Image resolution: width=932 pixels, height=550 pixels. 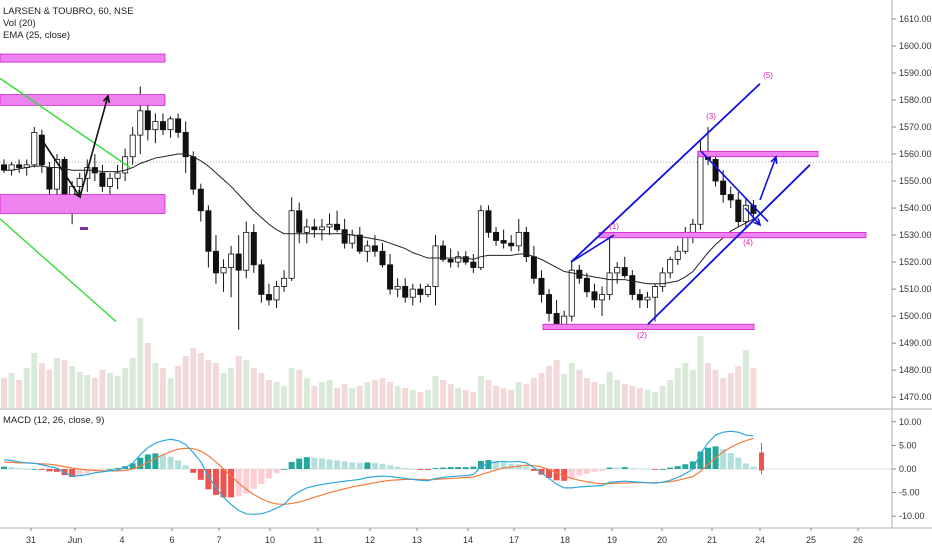 What do you see at coordinates (915, 316) in the screenshot?
I see `price-tick-label: 1500.00` at bounding box center [915, 316].